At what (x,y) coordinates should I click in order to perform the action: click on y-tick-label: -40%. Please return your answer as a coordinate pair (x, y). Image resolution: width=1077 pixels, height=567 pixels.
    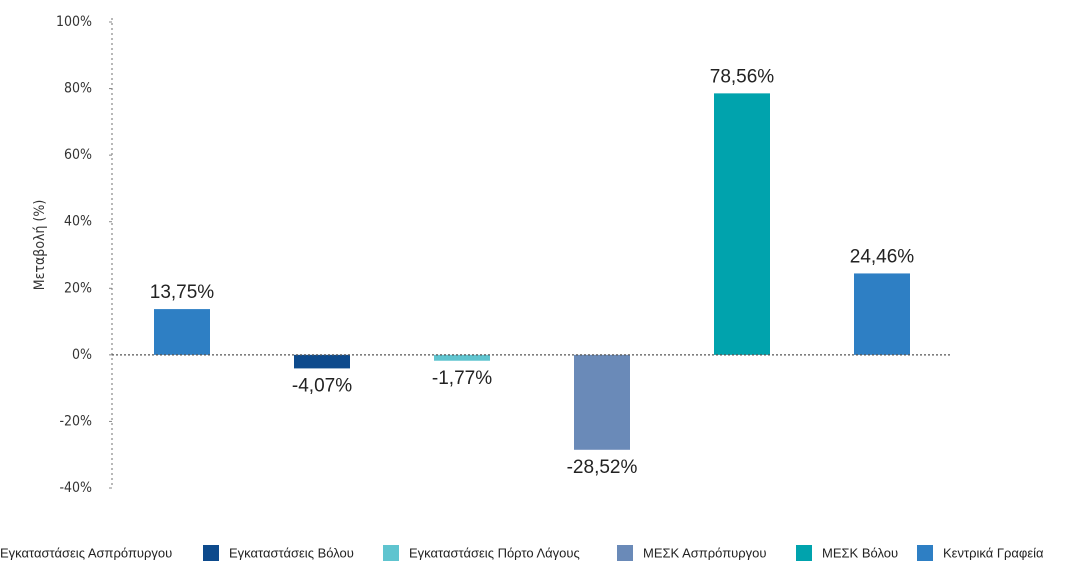
    Looking at the image, I should click on (75, 488).